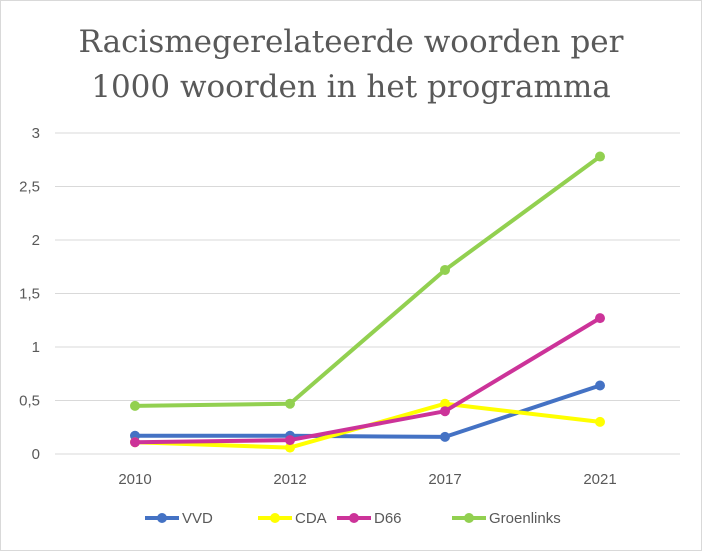 The width and height of the screenshot is (702, 551). I want to click on series-vvd, so click(367, 411).